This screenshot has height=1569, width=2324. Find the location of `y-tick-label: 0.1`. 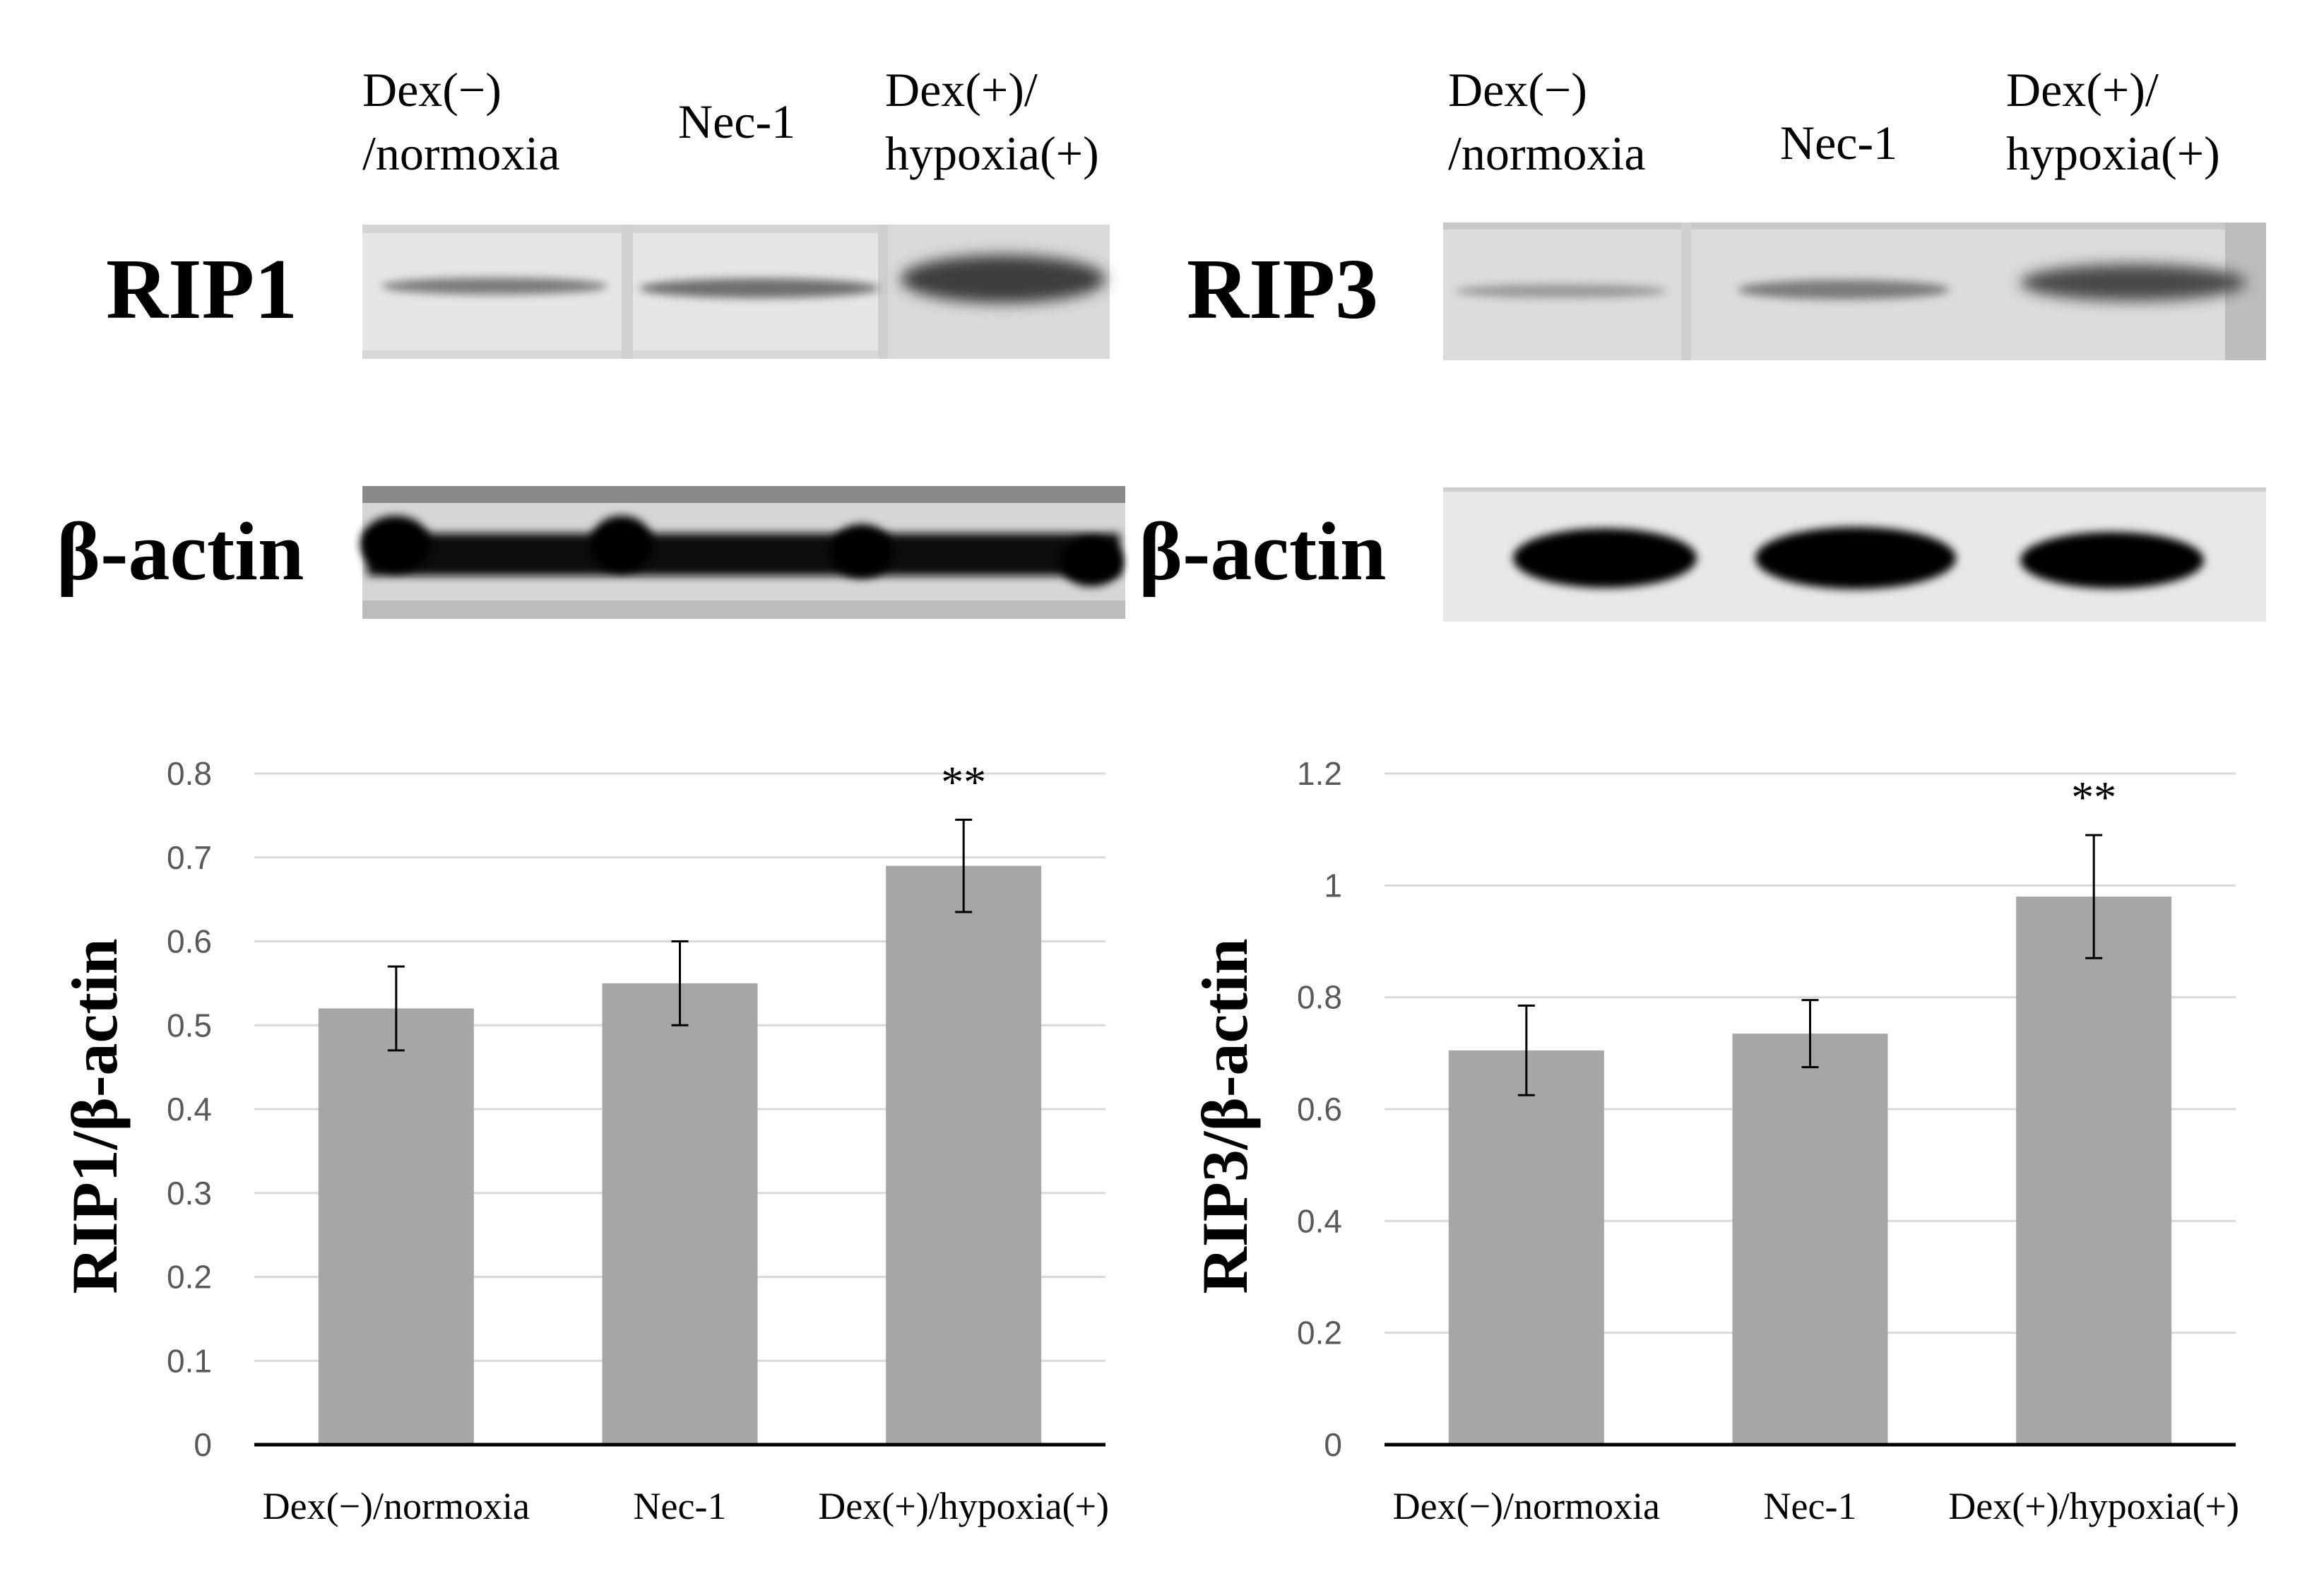

y-tick-label: 0.1 is located at coordinates (189, 1360).